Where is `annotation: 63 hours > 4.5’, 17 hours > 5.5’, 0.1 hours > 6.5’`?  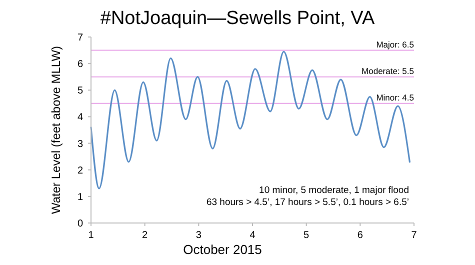 annotation: 63 hours > 4.5’, 17 hours > 5.5’, 0.1 hours > 6.5’ is located at coordinates (307, 202).